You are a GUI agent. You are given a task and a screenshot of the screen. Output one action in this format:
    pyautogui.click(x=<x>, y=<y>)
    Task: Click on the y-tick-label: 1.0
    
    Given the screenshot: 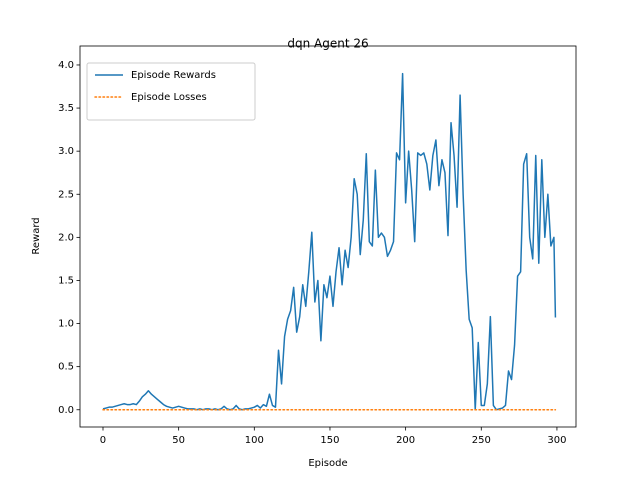 What is the action you would take?
    pyautogui.click(x=66, y=324)
    